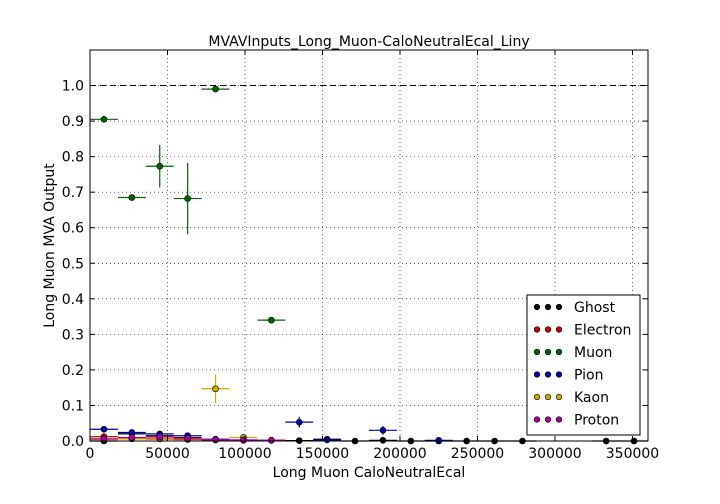 This screenshot has height=504, width=720. Describe the element at coordinates (383, 440) in the screenshot. I see `ghost-data-point` at that location.